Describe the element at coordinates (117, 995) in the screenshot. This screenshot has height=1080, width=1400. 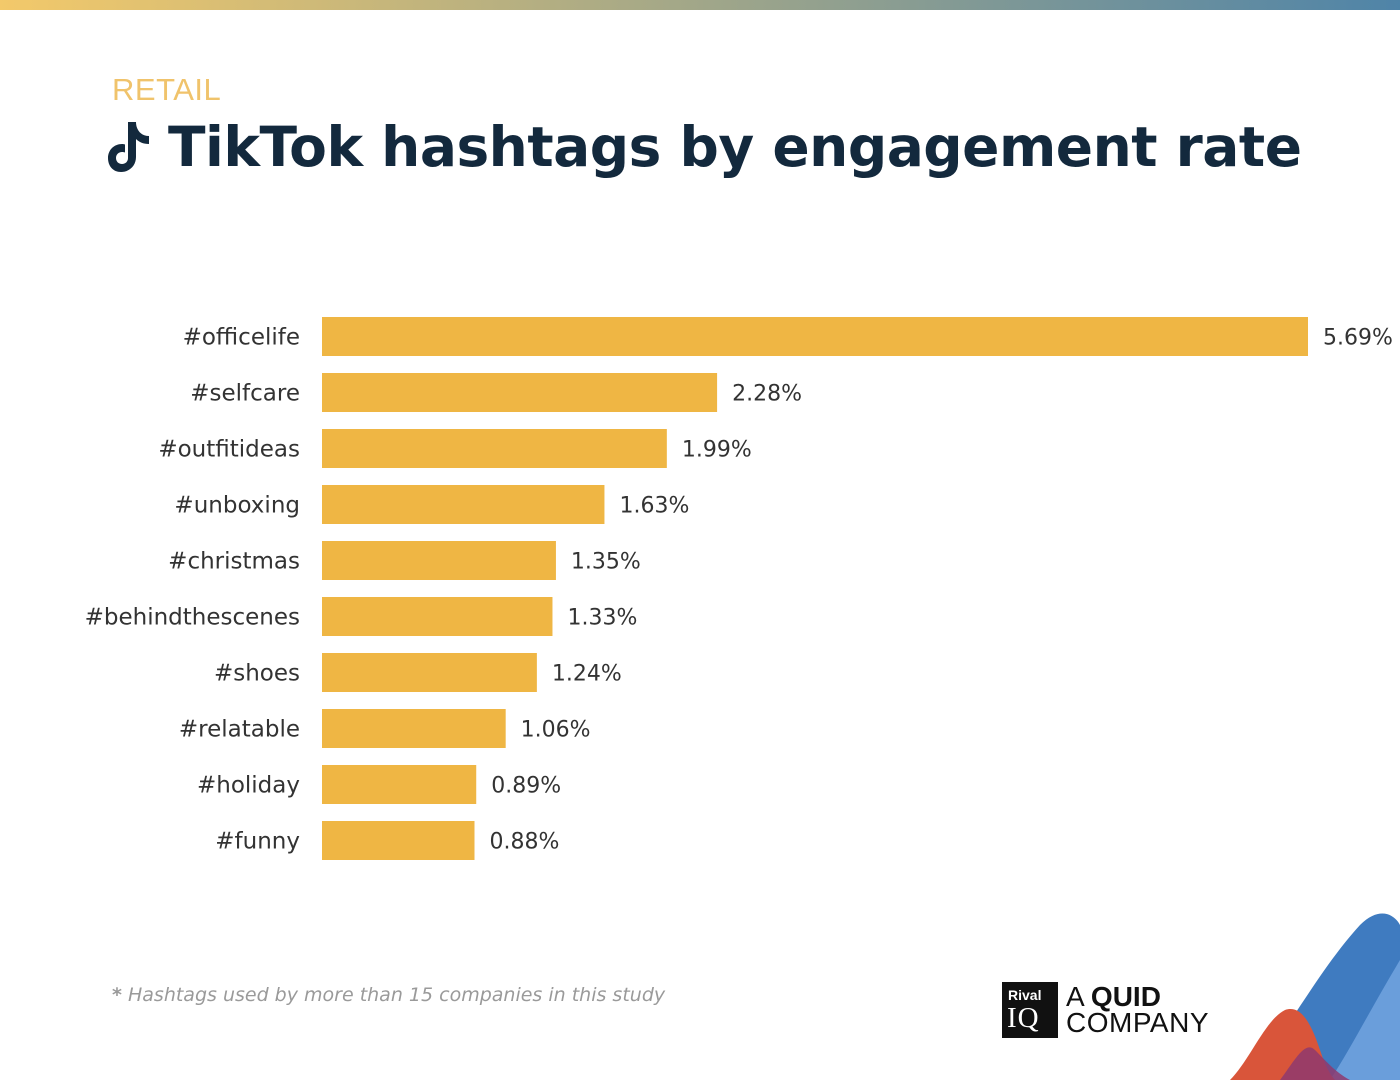
I see `footnote-asterisk: *` at that location.